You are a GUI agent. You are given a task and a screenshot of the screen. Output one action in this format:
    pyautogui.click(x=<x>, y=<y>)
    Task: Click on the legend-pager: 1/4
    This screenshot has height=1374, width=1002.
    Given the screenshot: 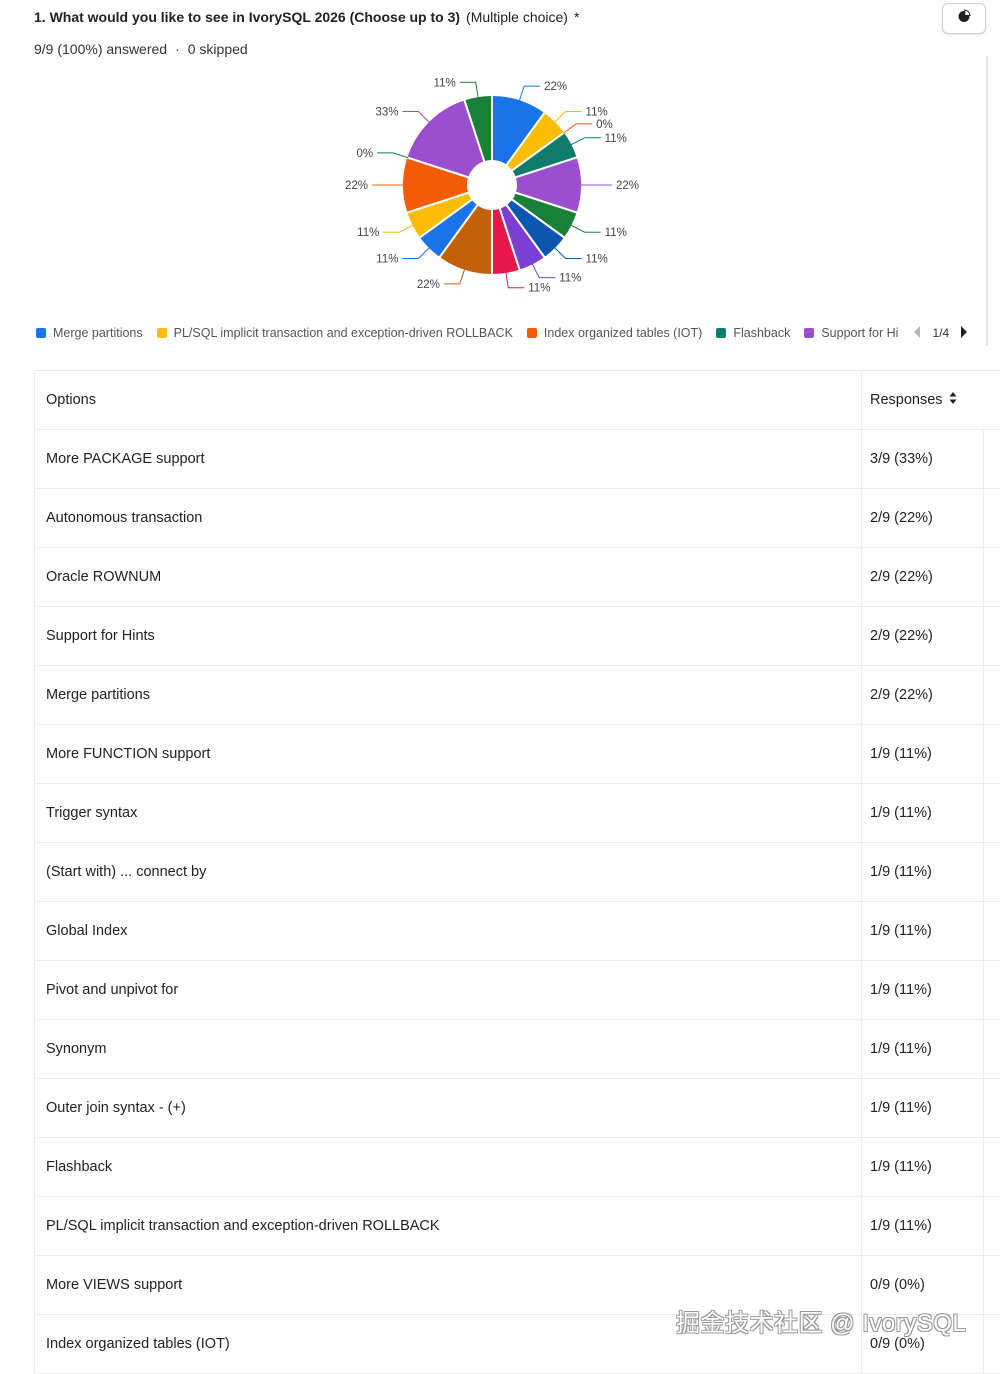 What is the action you would take?
    pyautogui.click(x=940, y=333)
    